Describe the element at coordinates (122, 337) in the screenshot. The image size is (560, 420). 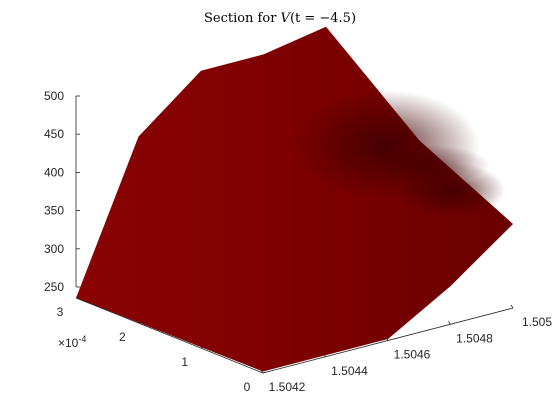
I see `x-tick-label: 2` at that location.